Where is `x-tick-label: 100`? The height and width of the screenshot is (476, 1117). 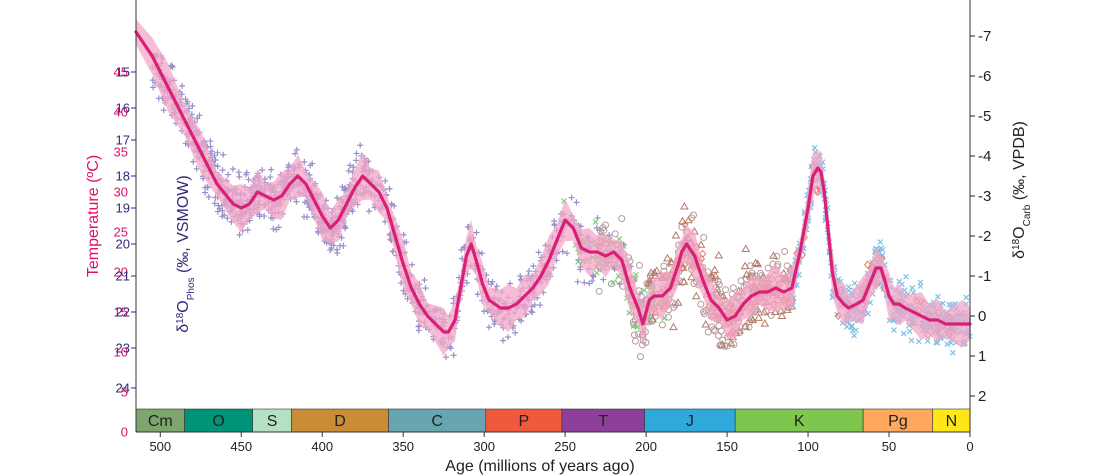
x-tick-label: 100 is located at coordinates (808, 446).